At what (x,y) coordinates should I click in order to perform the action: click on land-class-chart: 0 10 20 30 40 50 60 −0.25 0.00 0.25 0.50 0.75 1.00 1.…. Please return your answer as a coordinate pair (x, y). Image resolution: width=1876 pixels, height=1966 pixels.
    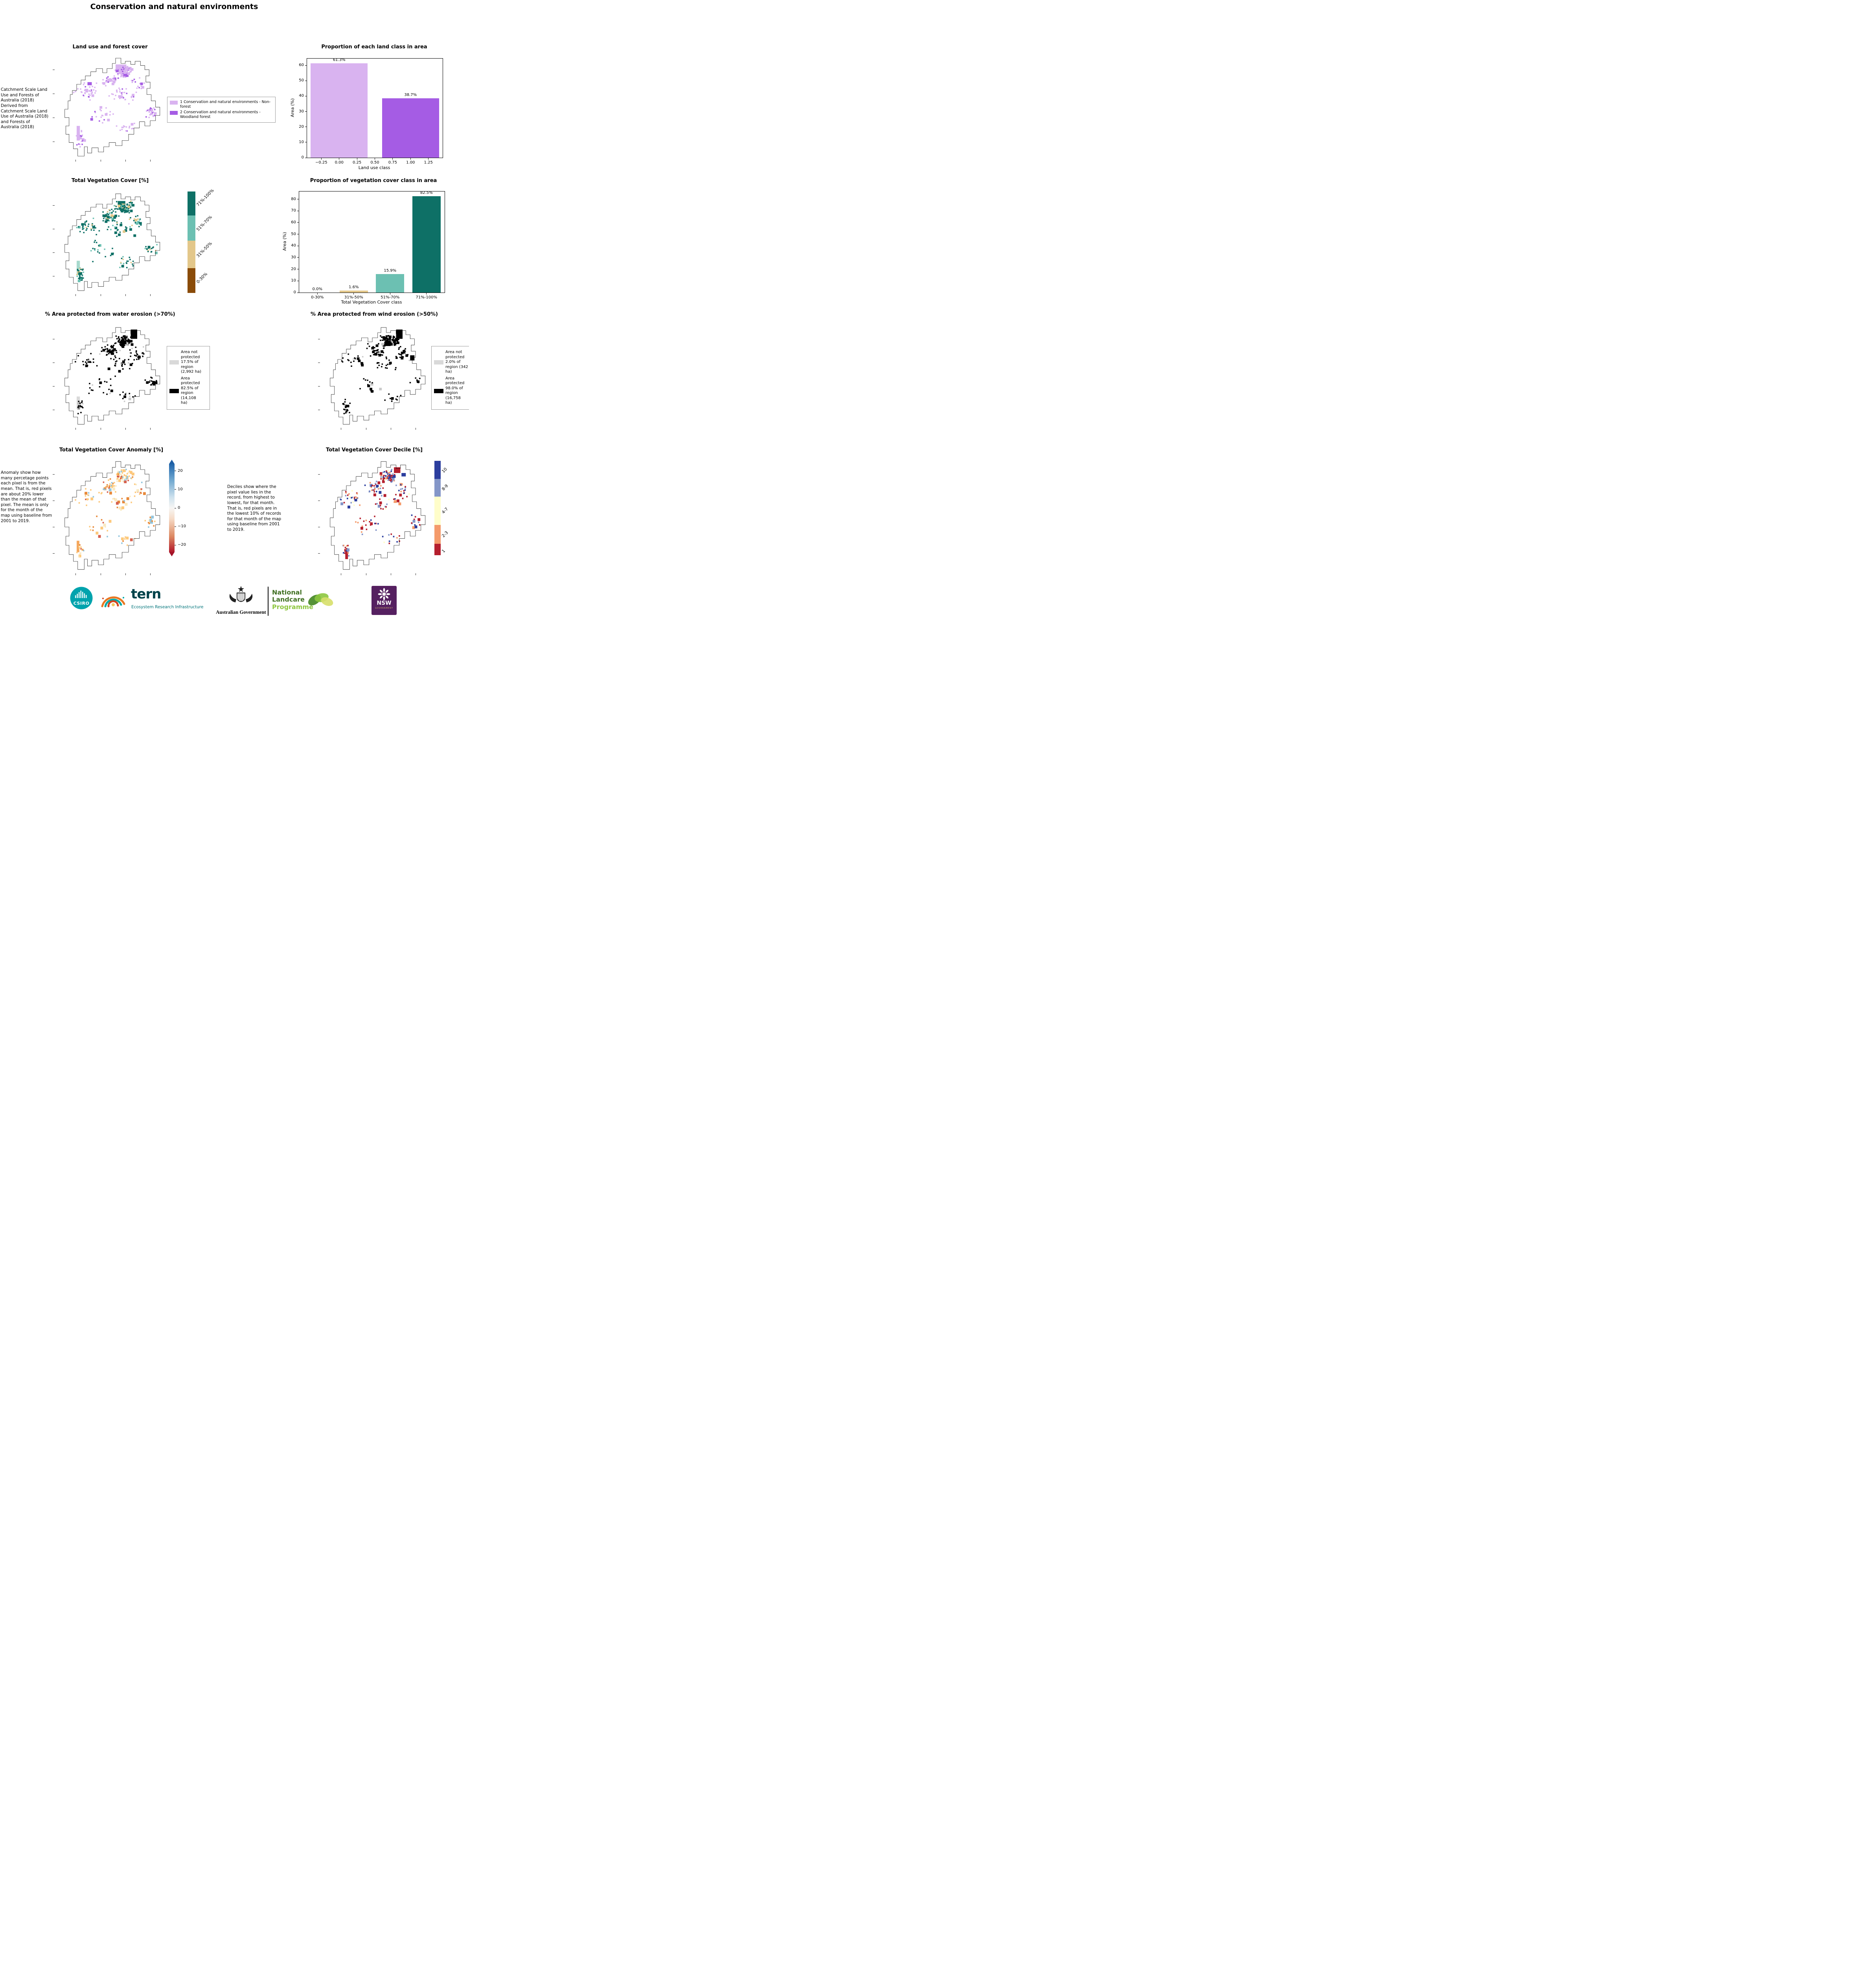
    Looking at the image, I should click on (371, 112).